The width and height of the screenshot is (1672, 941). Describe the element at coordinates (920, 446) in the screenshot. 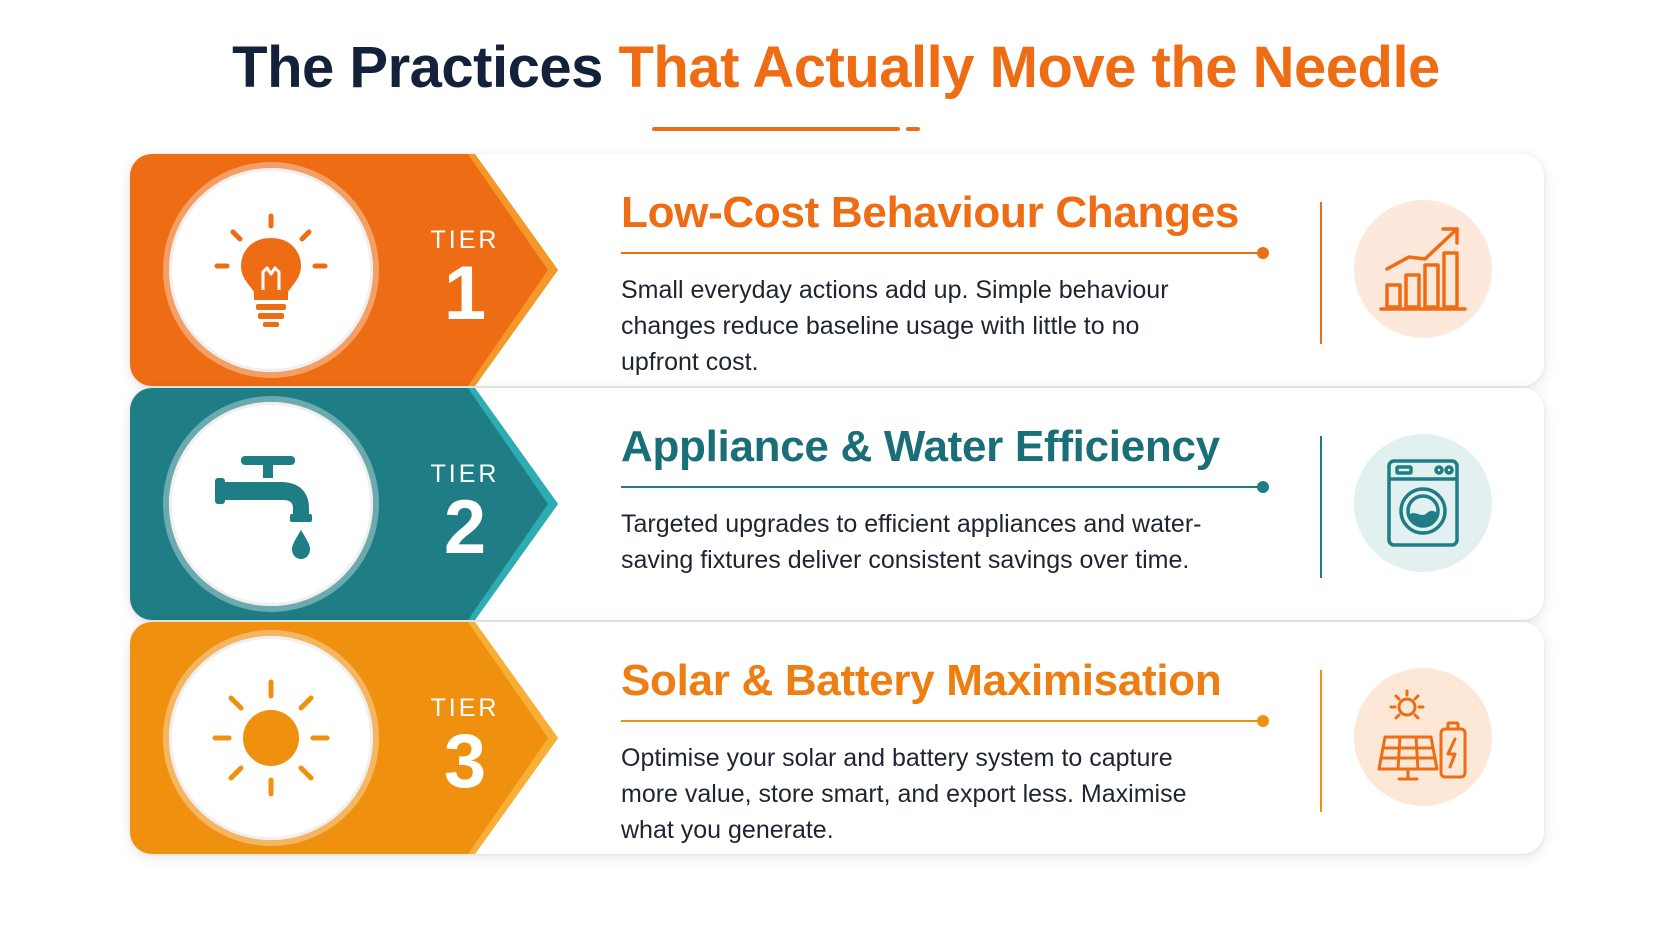

I see `tier-heading: Appliance & Water Efficiency` at that location.